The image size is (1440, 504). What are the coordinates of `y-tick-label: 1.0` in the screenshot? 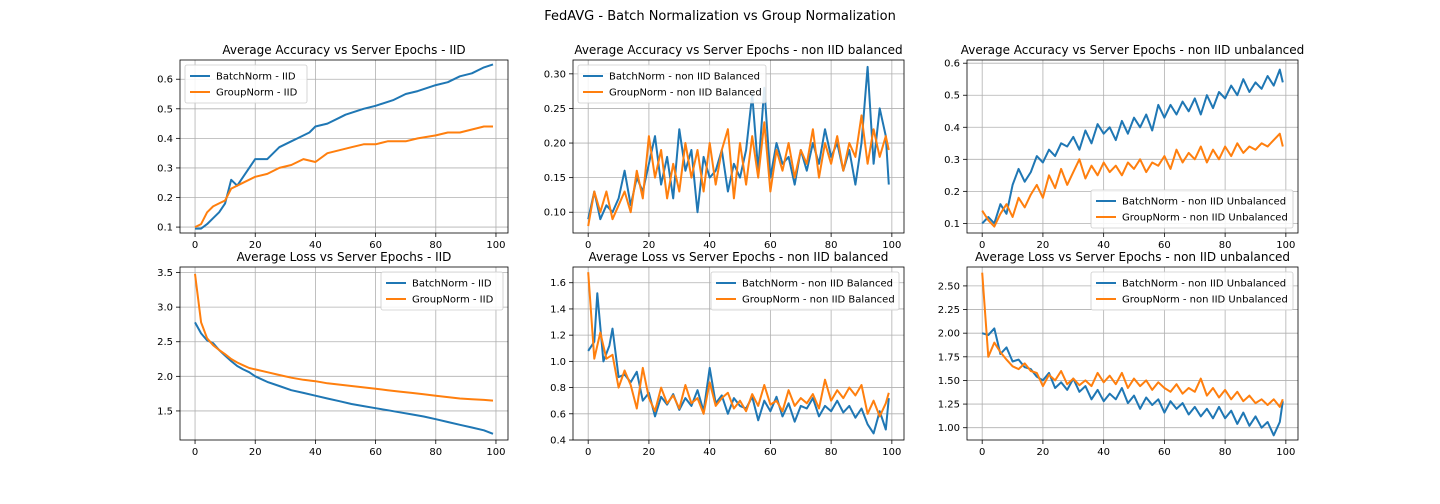 It's located at (558, 362).